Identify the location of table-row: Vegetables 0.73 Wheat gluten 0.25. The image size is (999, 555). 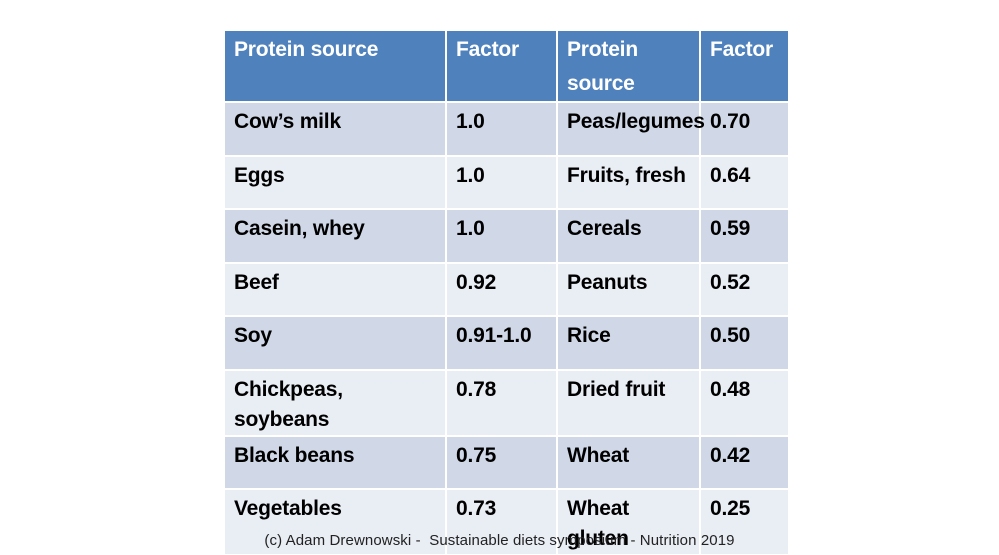
(506, 522).